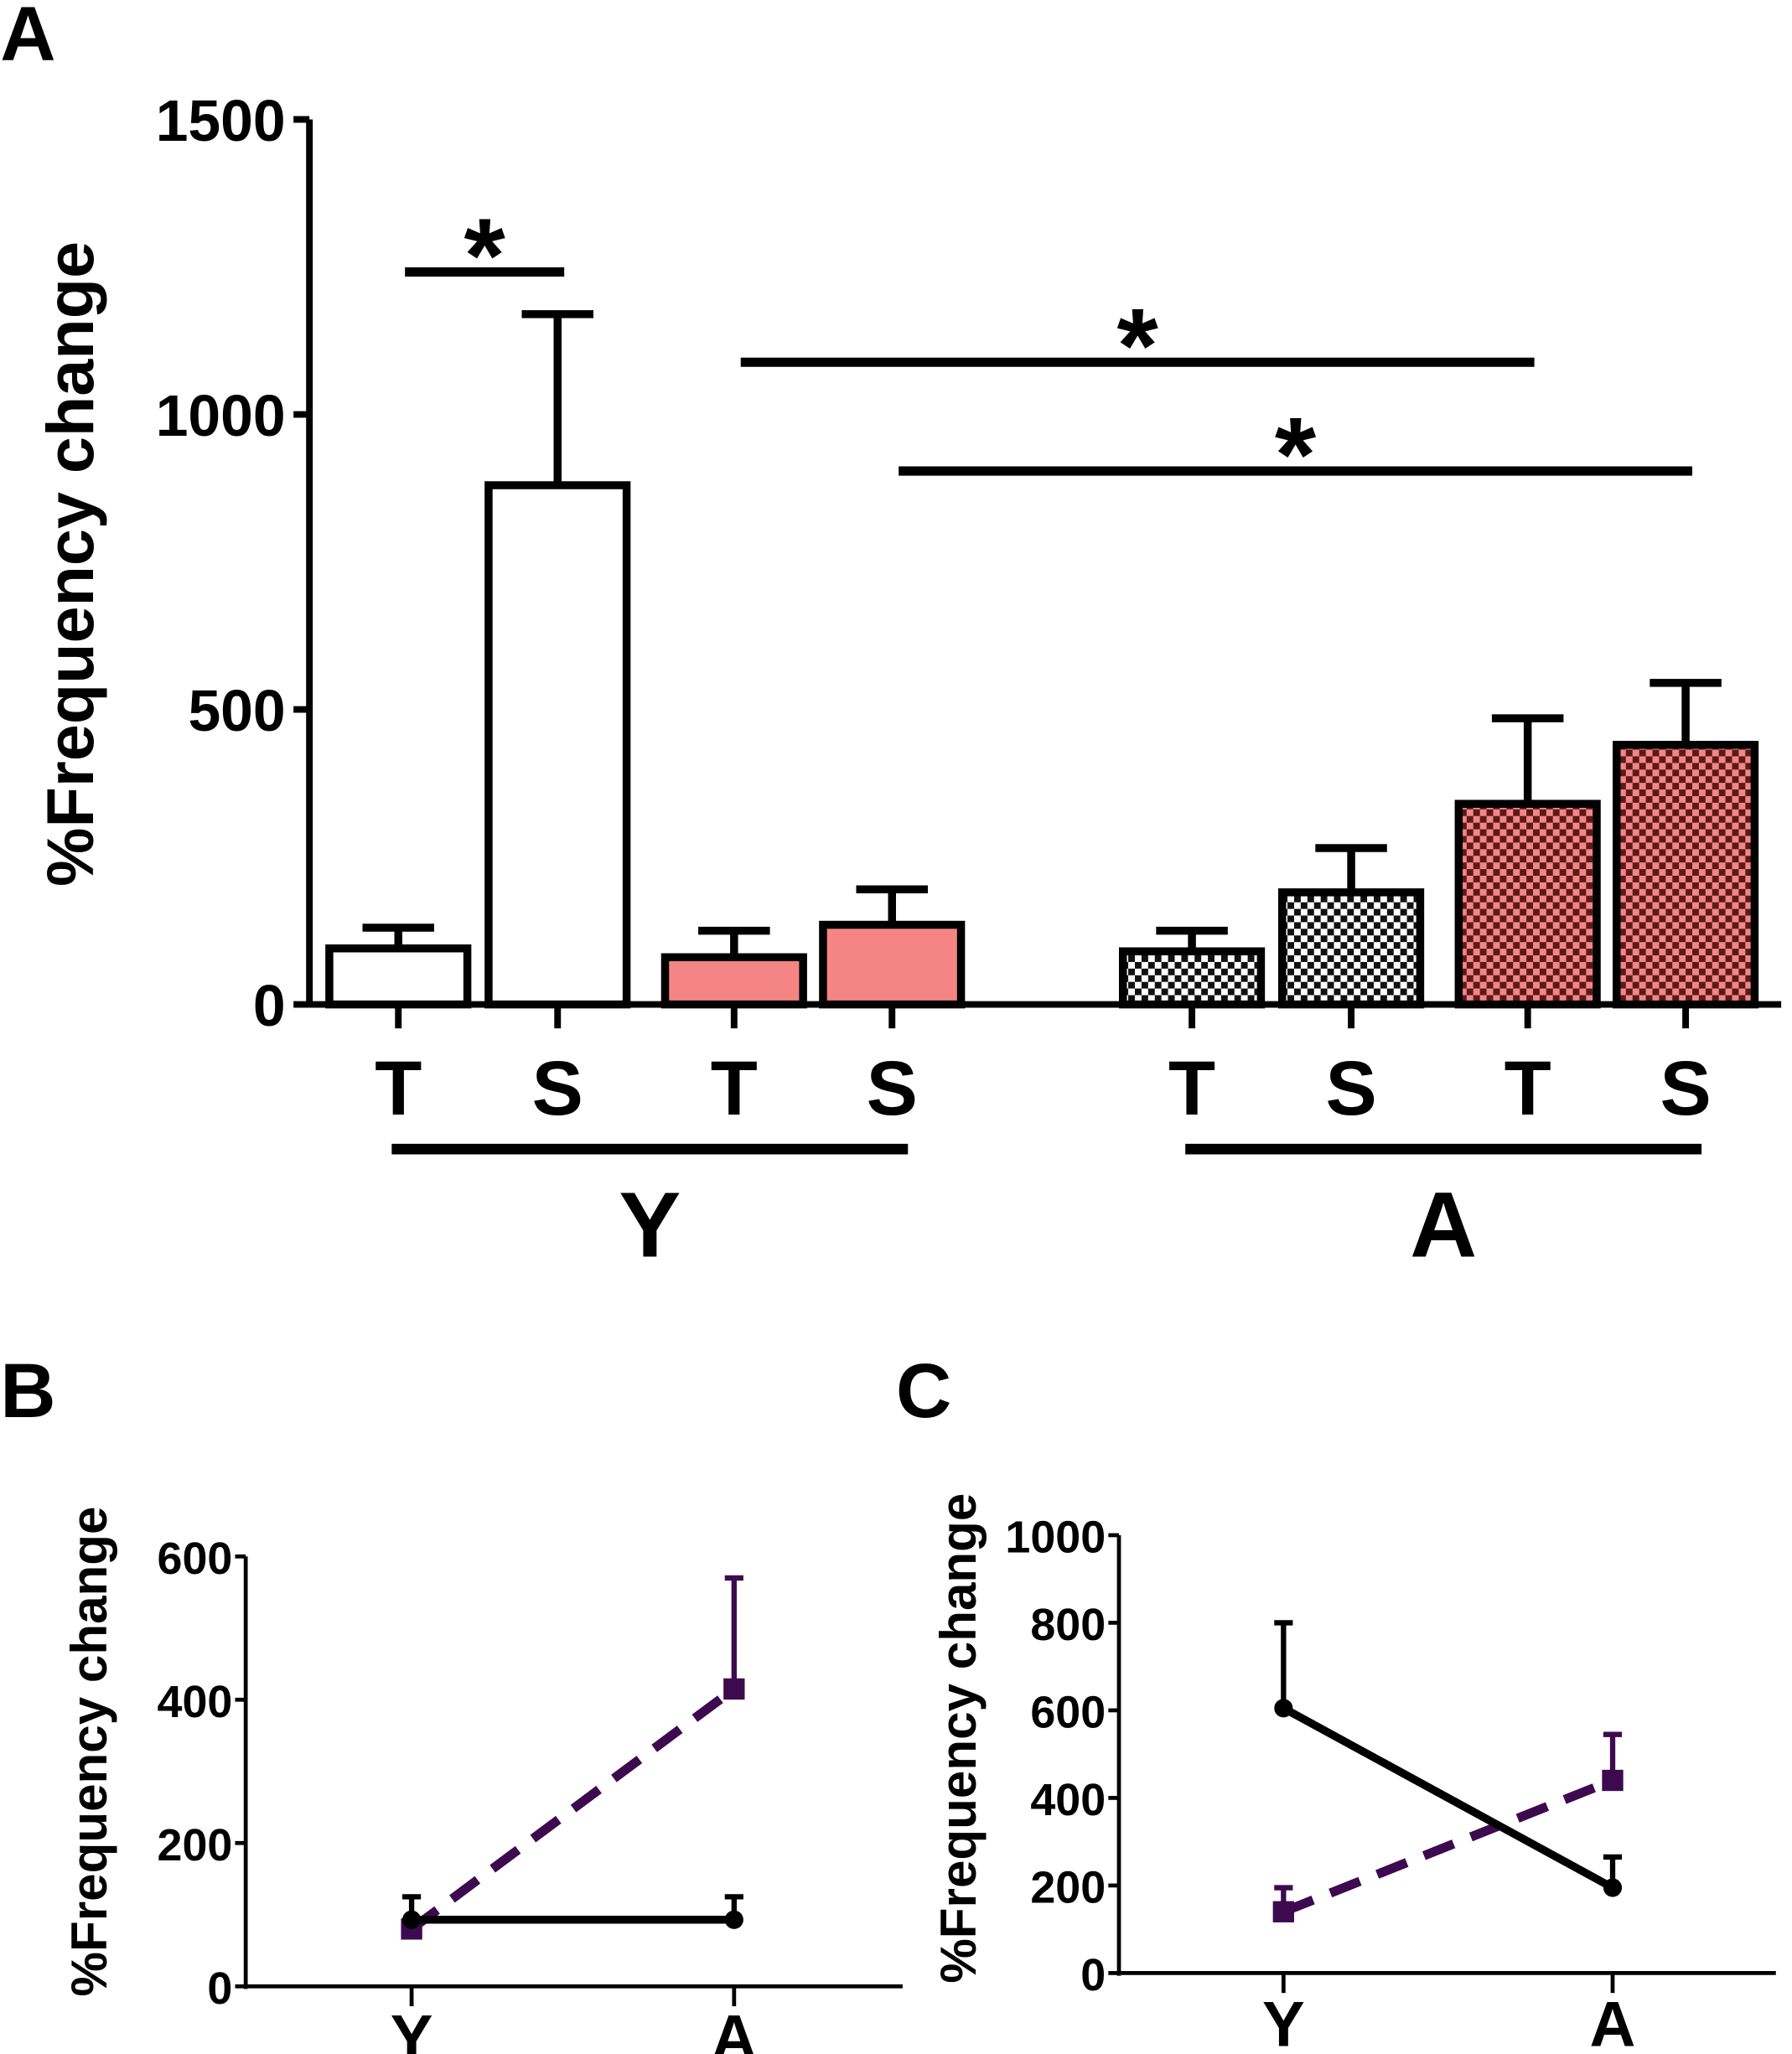  Describe the element at coordinates (1444, 1224) in the screenshot. I see `group-label: A` at that location.